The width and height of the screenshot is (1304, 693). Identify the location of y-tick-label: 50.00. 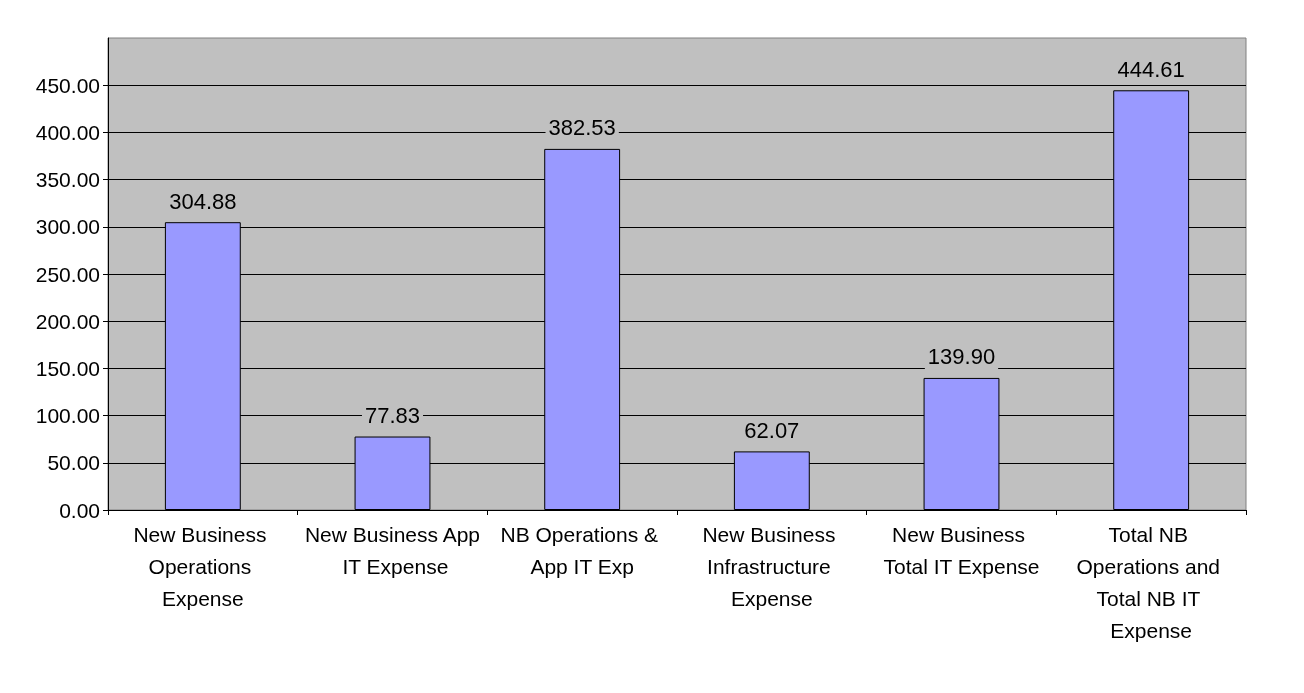
(73, 463).